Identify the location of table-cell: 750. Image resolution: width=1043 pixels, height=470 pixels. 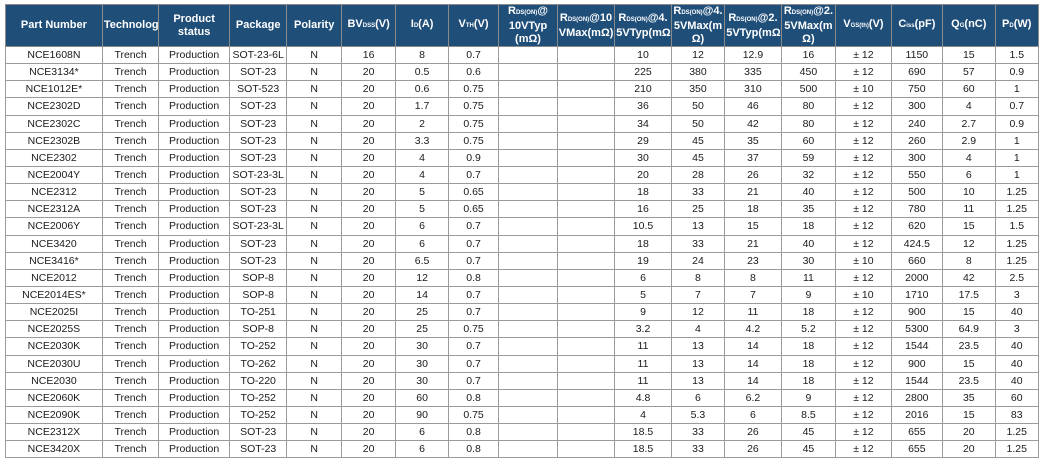
(917, 89).